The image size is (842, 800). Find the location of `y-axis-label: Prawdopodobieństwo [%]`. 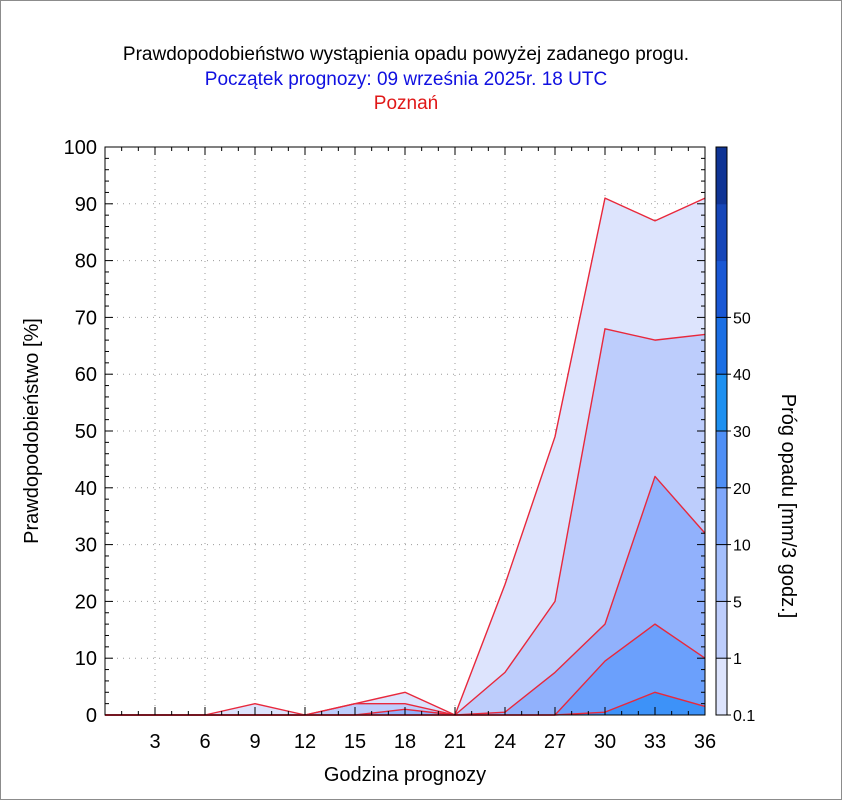

y-axis-label: Prawdopodobieństwo [%] is located at coordinates (32, 431).